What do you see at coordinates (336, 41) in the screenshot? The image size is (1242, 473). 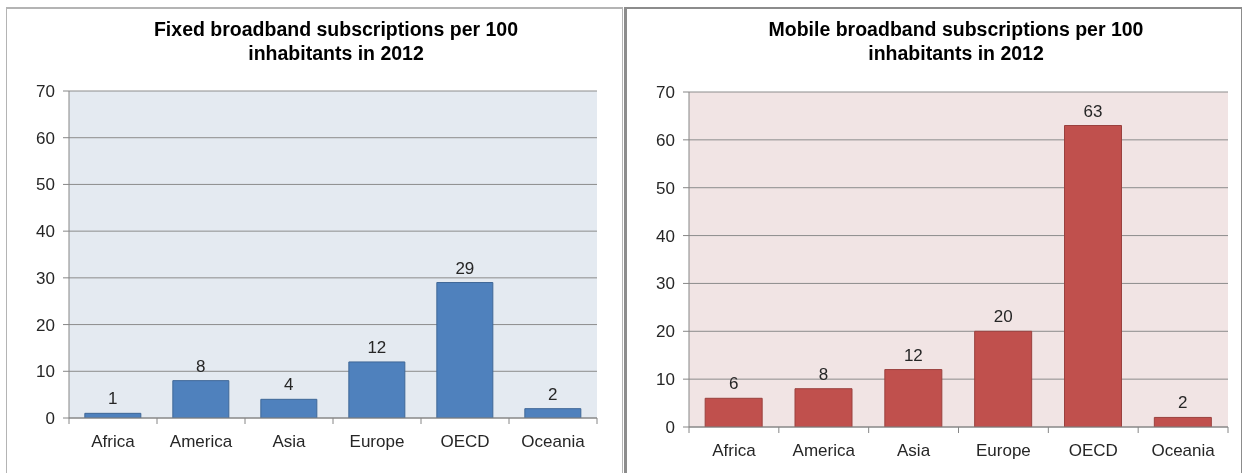 I see `chart-title: Fixed broadband subscriptions per 100 inhabitants in 2012` at bounding box center [336, 41].